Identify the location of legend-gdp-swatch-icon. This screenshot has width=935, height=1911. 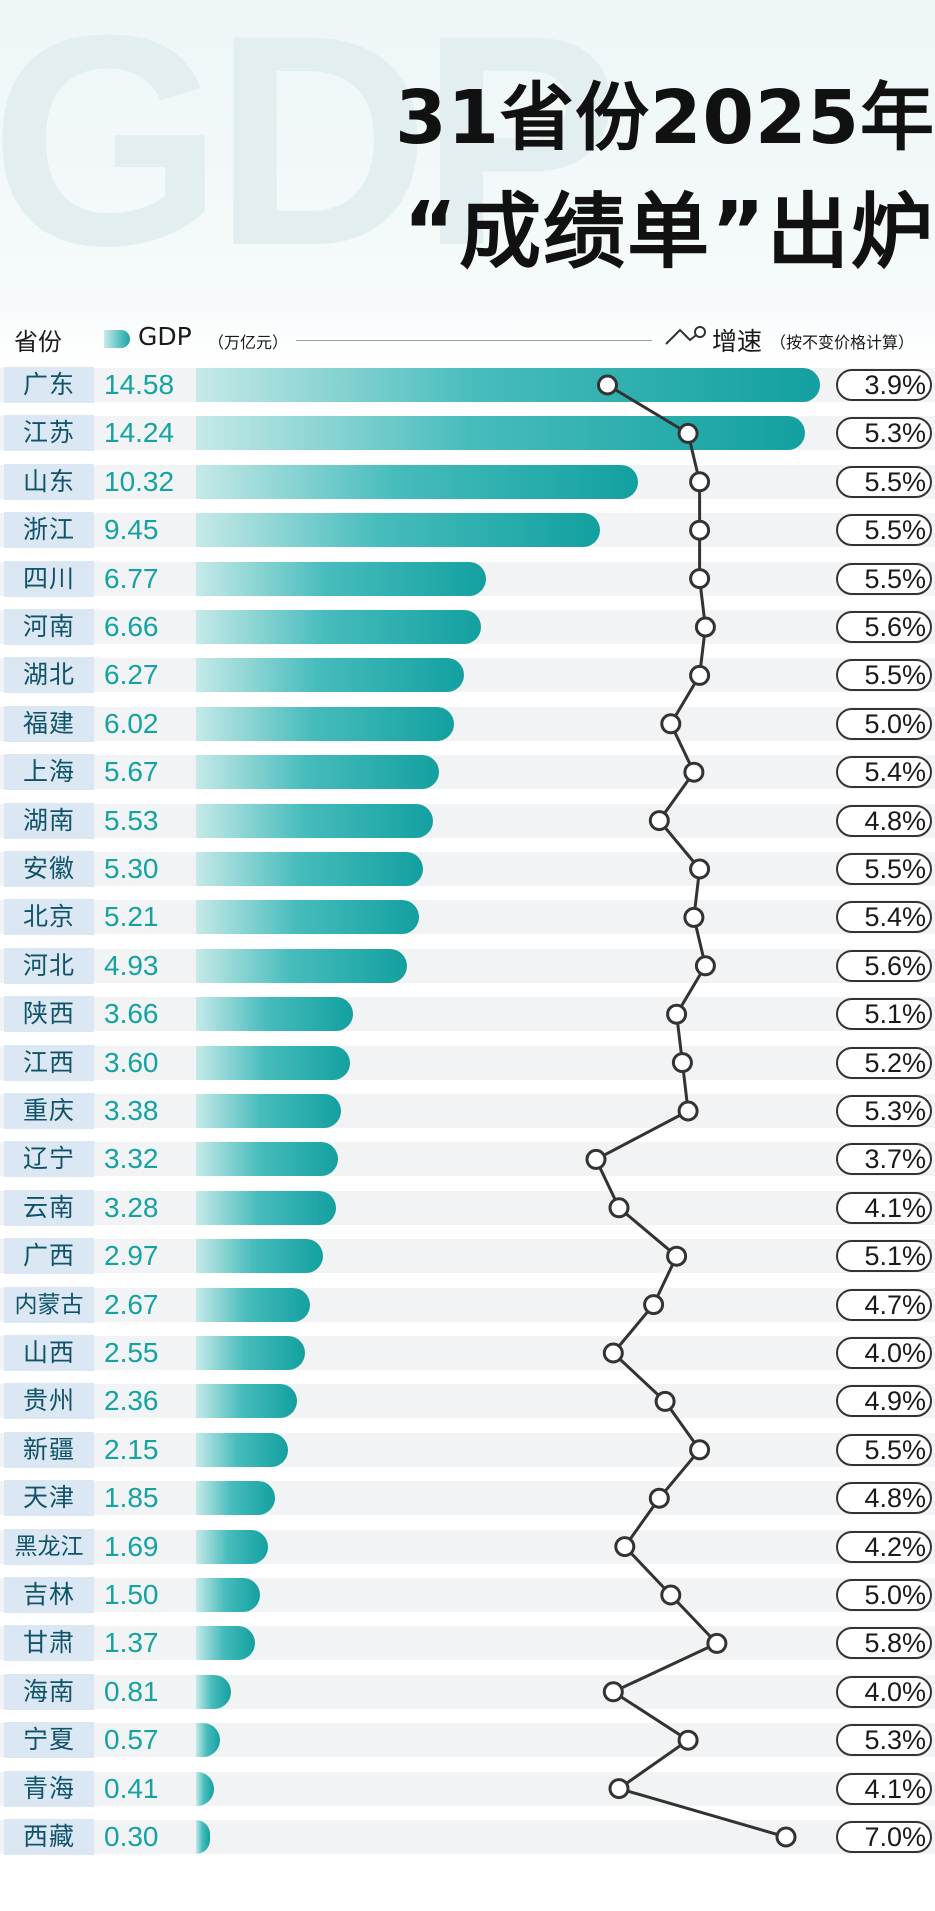
(117, 339).